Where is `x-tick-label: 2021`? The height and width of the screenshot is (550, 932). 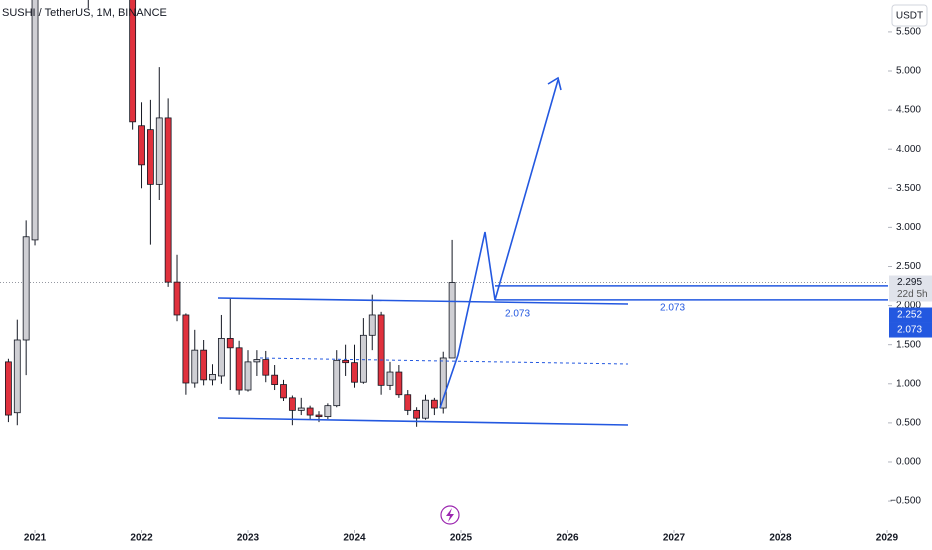 x-tick-label: 2021 is located at coordinates (35, 538).